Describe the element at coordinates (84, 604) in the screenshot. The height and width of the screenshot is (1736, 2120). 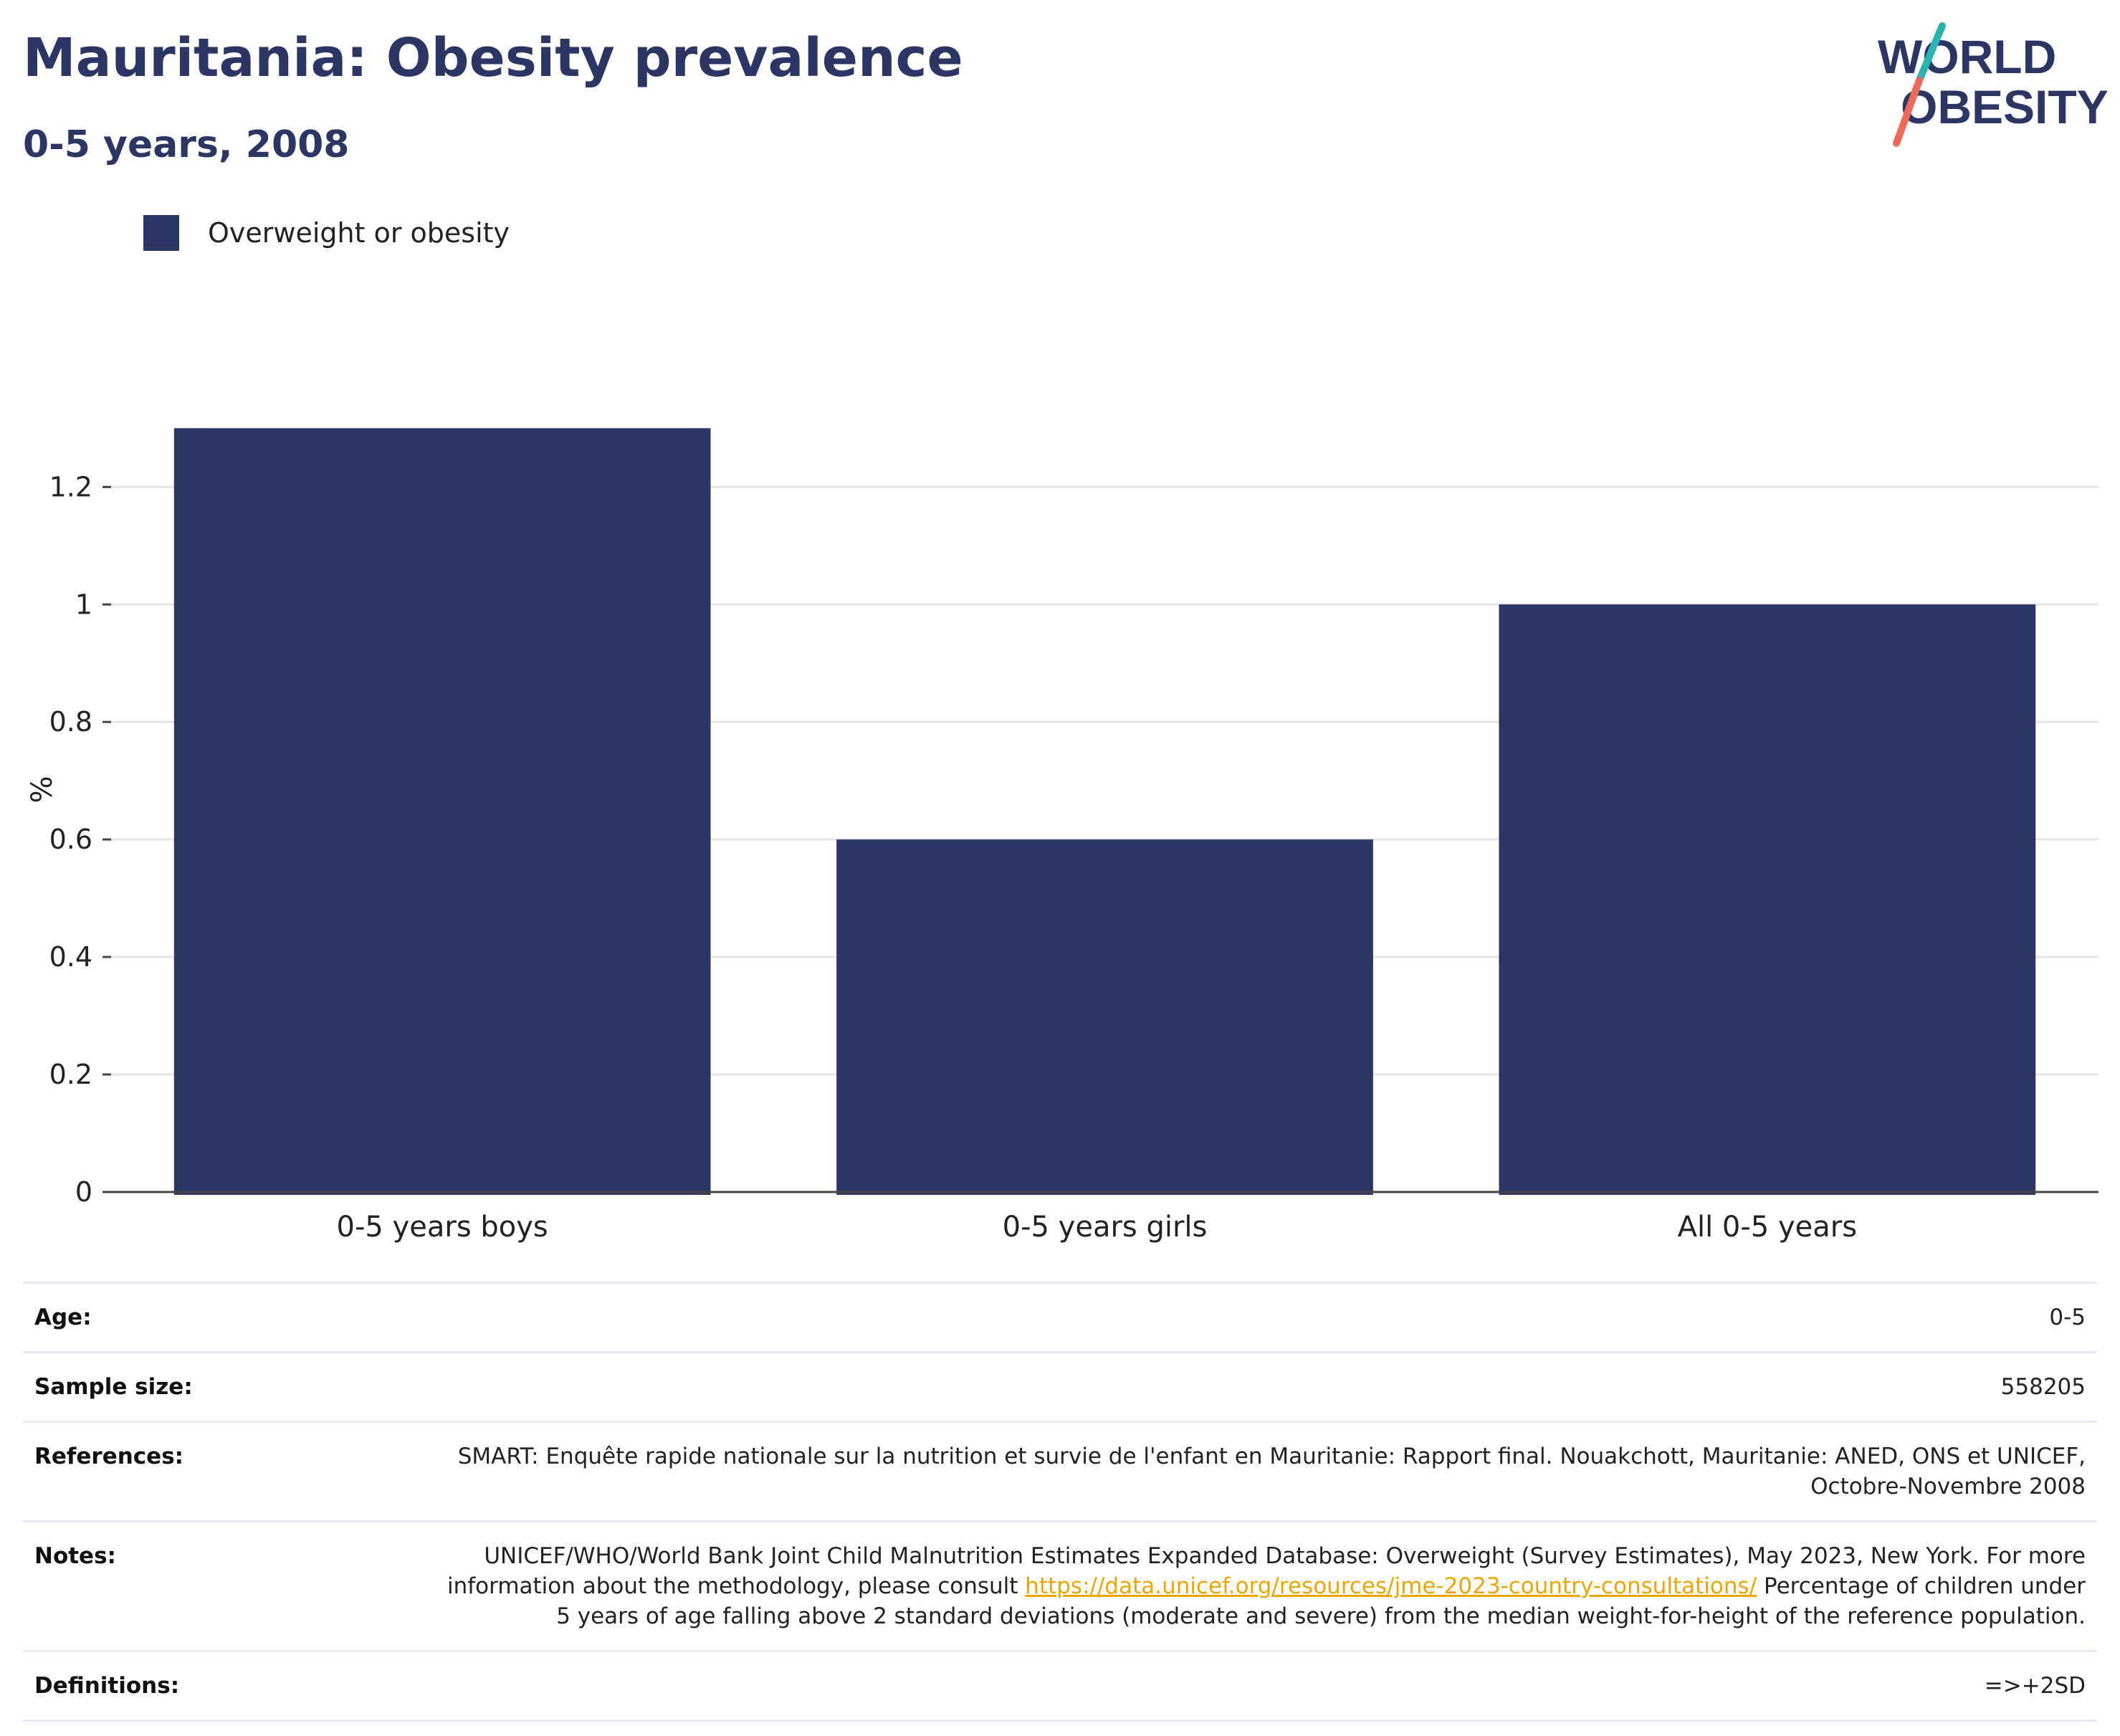
I see `y-tick-label: 1` at that location.